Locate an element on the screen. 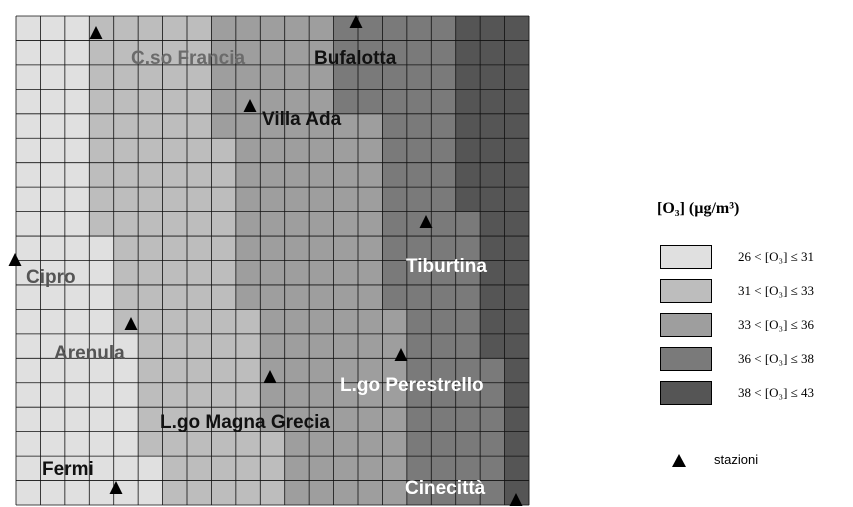 The width and height of the screenshot is (853, 507). station-legend: stazioni is located at coordinates (752, 462).